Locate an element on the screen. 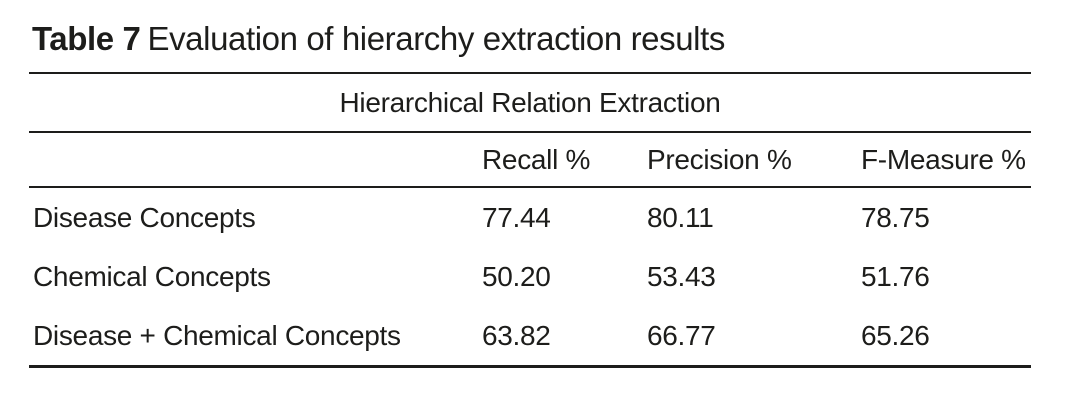 This screenshot has width=1092, height=402. recall-value: 77.44 is located at coordinates (516, 217).